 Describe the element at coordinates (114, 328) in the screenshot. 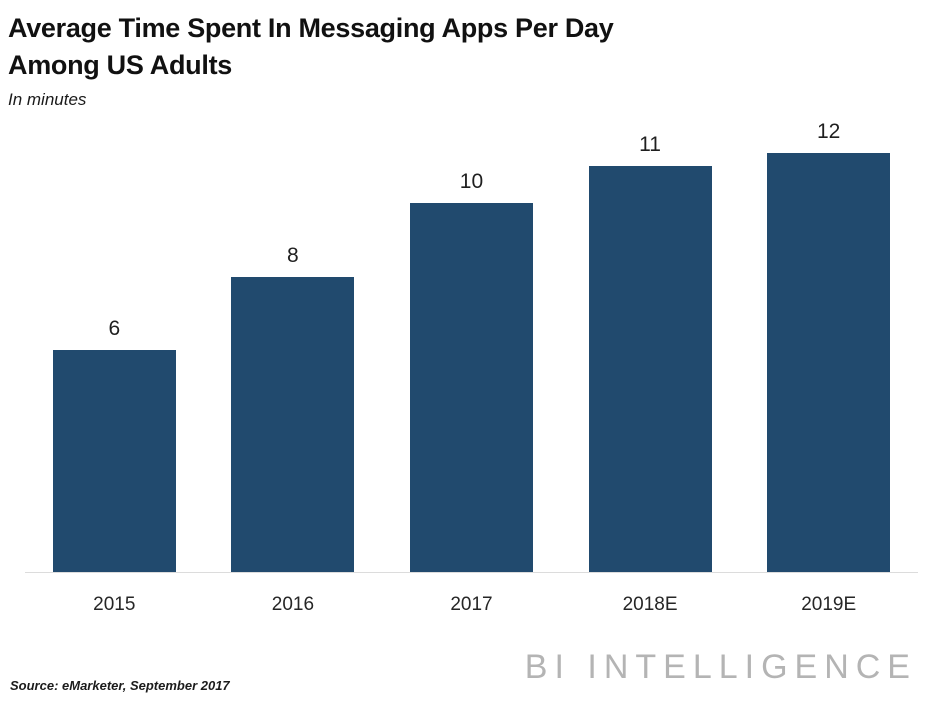

I see `bar-value-label: 6` at that location.